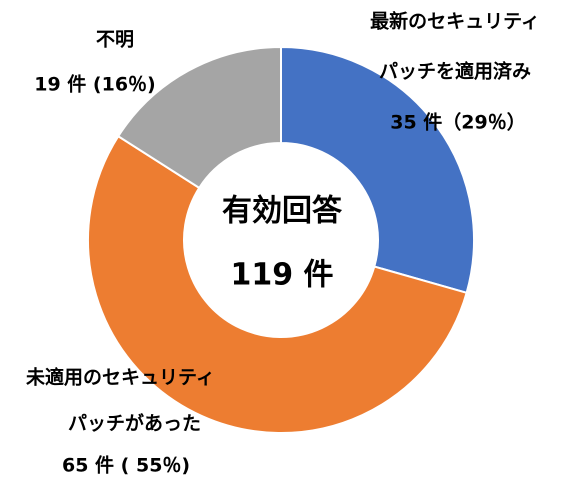 The width and height of the screenshot is (586, 489). Describe the element at coordinates (126, 465) in the screenshot. I see `value-label: 65 件 ( 55％)` at that location.